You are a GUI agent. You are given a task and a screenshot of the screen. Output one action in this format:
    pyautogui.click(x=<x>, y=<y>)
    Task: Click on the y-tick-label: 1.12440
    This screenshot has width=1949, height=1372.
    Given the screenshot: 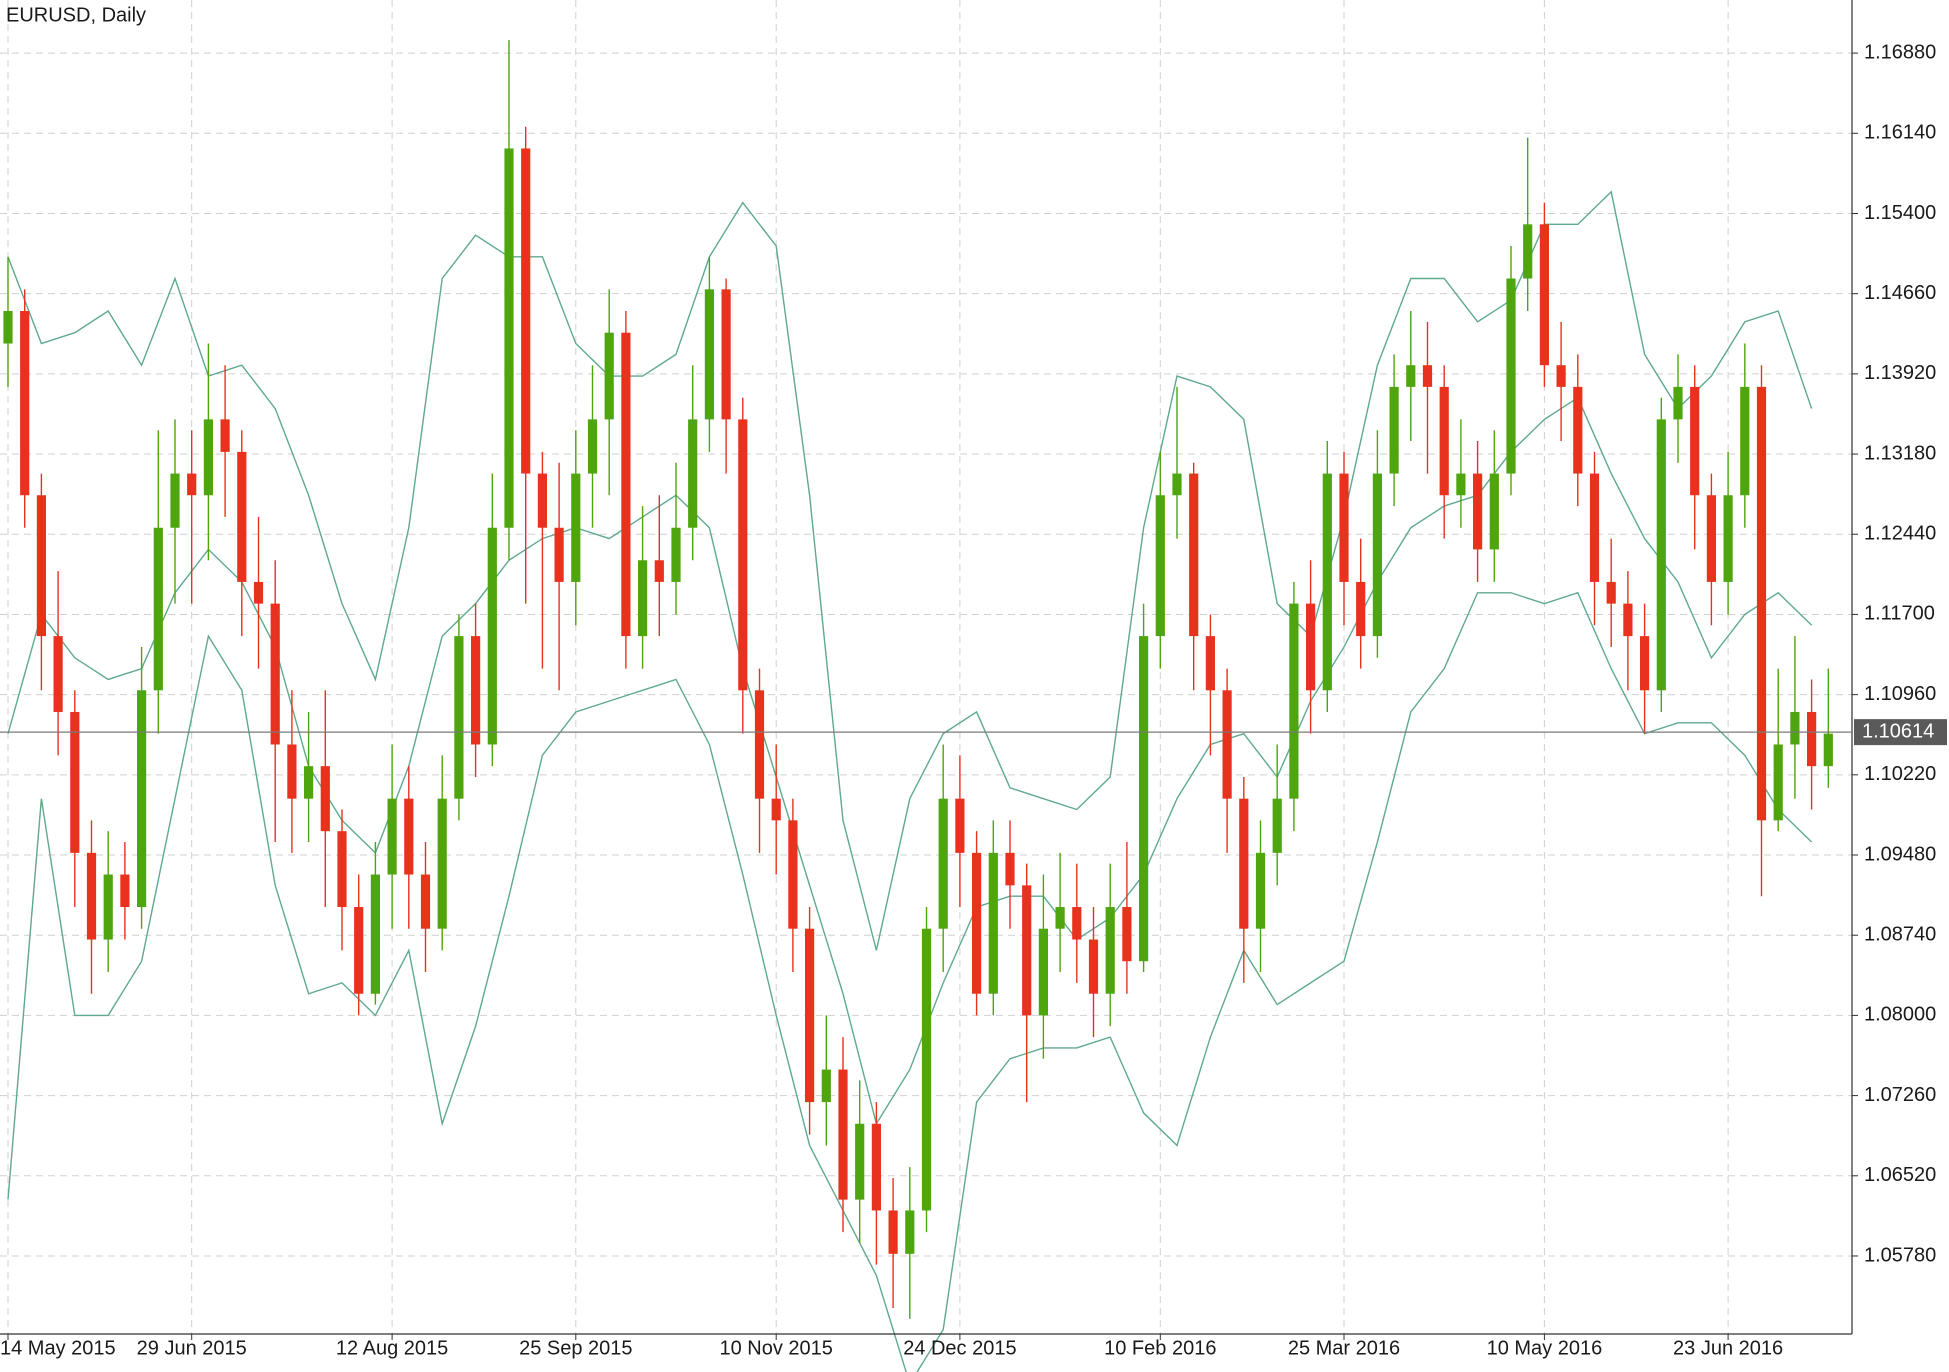 What is the action you would take?
    pyautogui.click(x=1900, y=534)
    